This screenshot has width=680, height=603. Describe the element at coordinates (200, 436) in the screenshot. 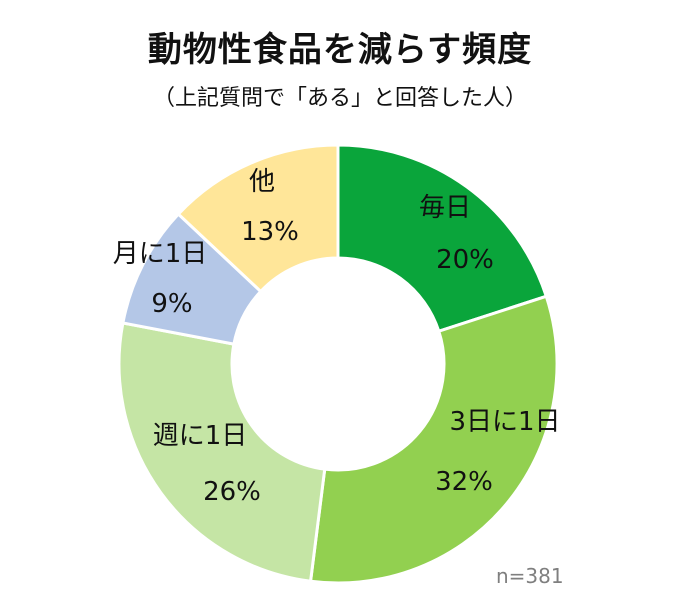

I see `slice-label-3: 週に1日` at that location.